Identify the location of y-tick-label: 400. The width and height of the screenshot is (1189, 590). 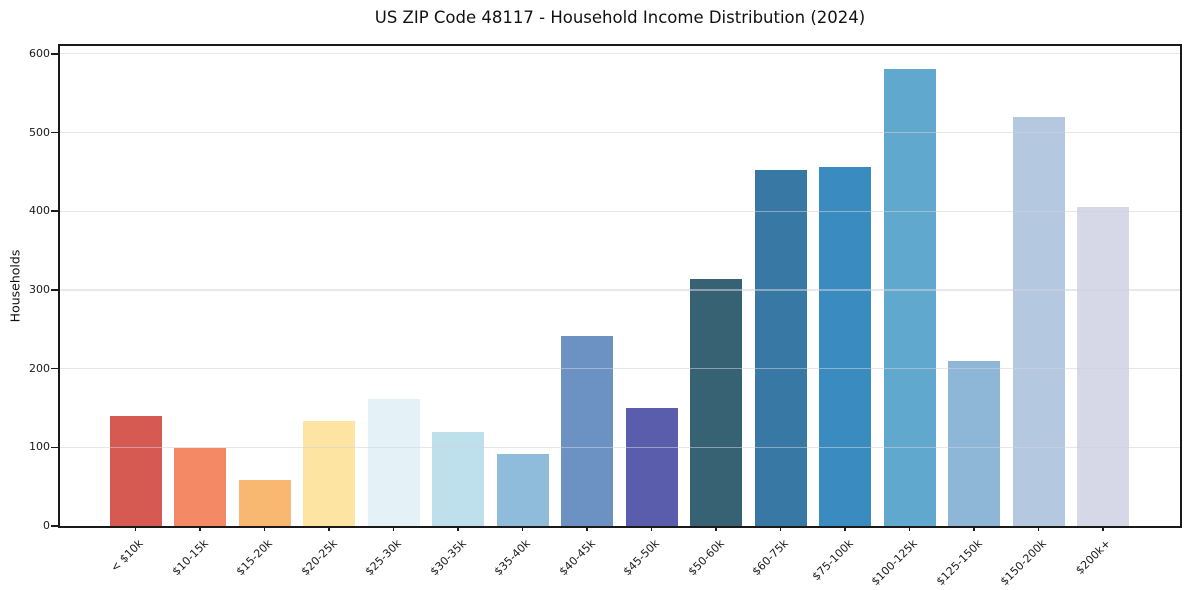
(39, 211).